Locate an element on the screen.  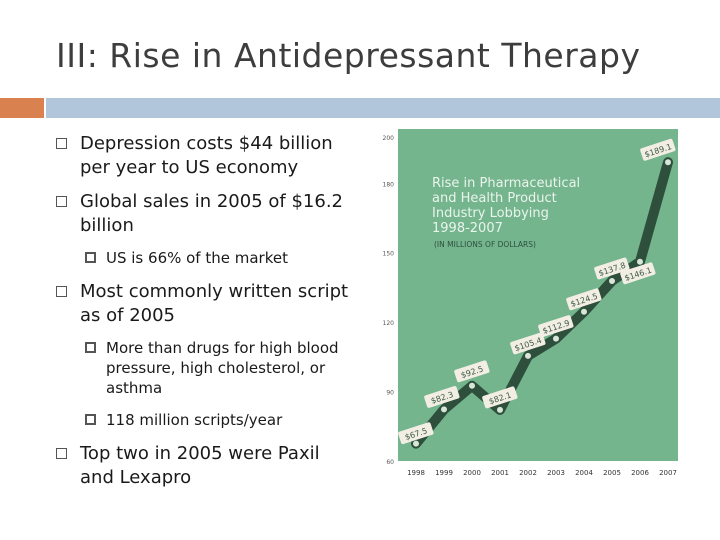
x-tick-label: 2005 is located at coordinates (612, 473).